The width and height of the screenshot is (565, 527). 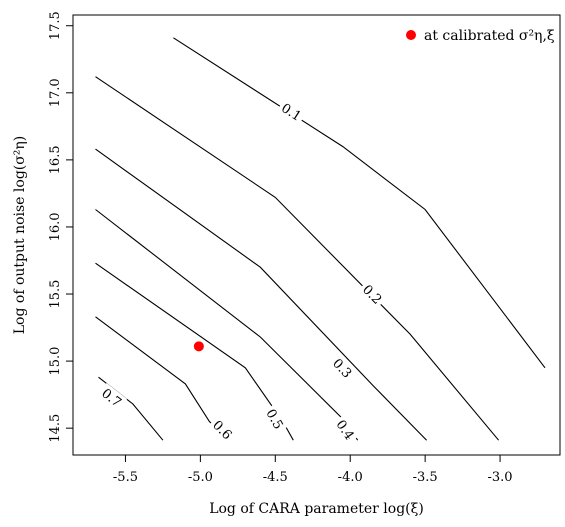 What do you see at coordinates (55, 159) in the screenshot?
I see `y-tick-label: 16.5` at bounding box center [55, 159].